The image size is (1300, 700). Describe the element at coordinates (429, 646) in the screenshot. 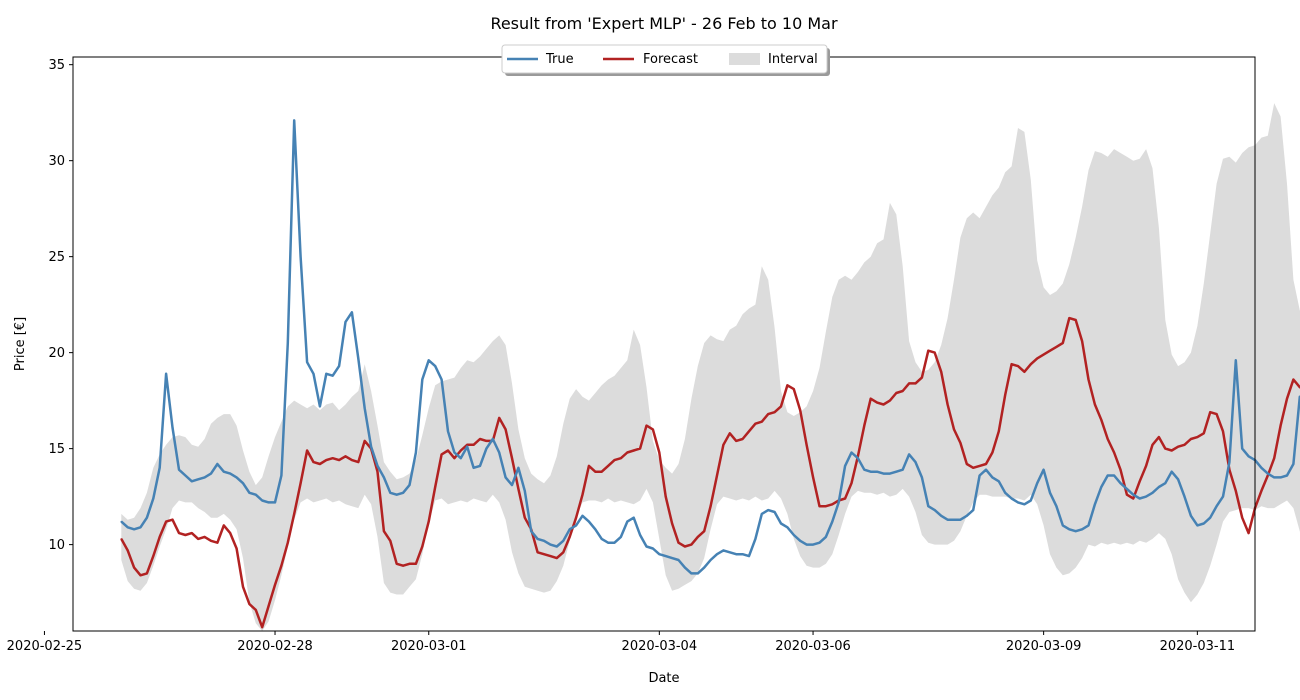

I see `x-tick-label: 2020-03-01` at that location.